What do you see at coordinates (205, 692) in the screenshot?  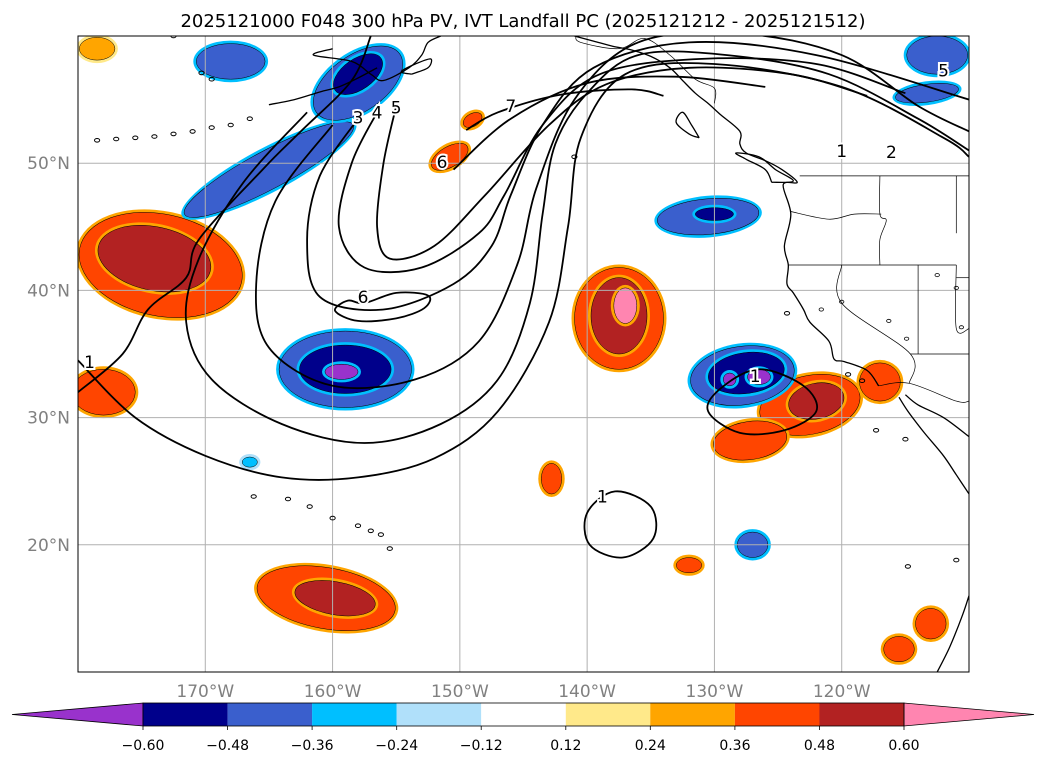 I see `x-tick-label: 170°W` at bounding box center [205, 692].